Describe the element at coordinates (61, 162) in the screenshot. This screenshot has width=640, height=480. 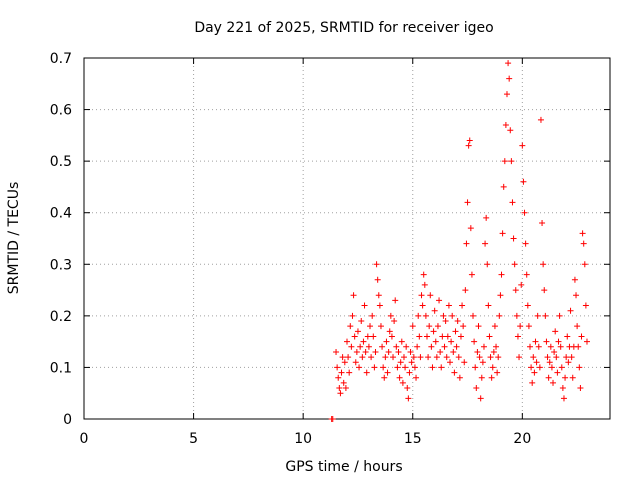
I see `y-tick-label: 0.5` at that location.